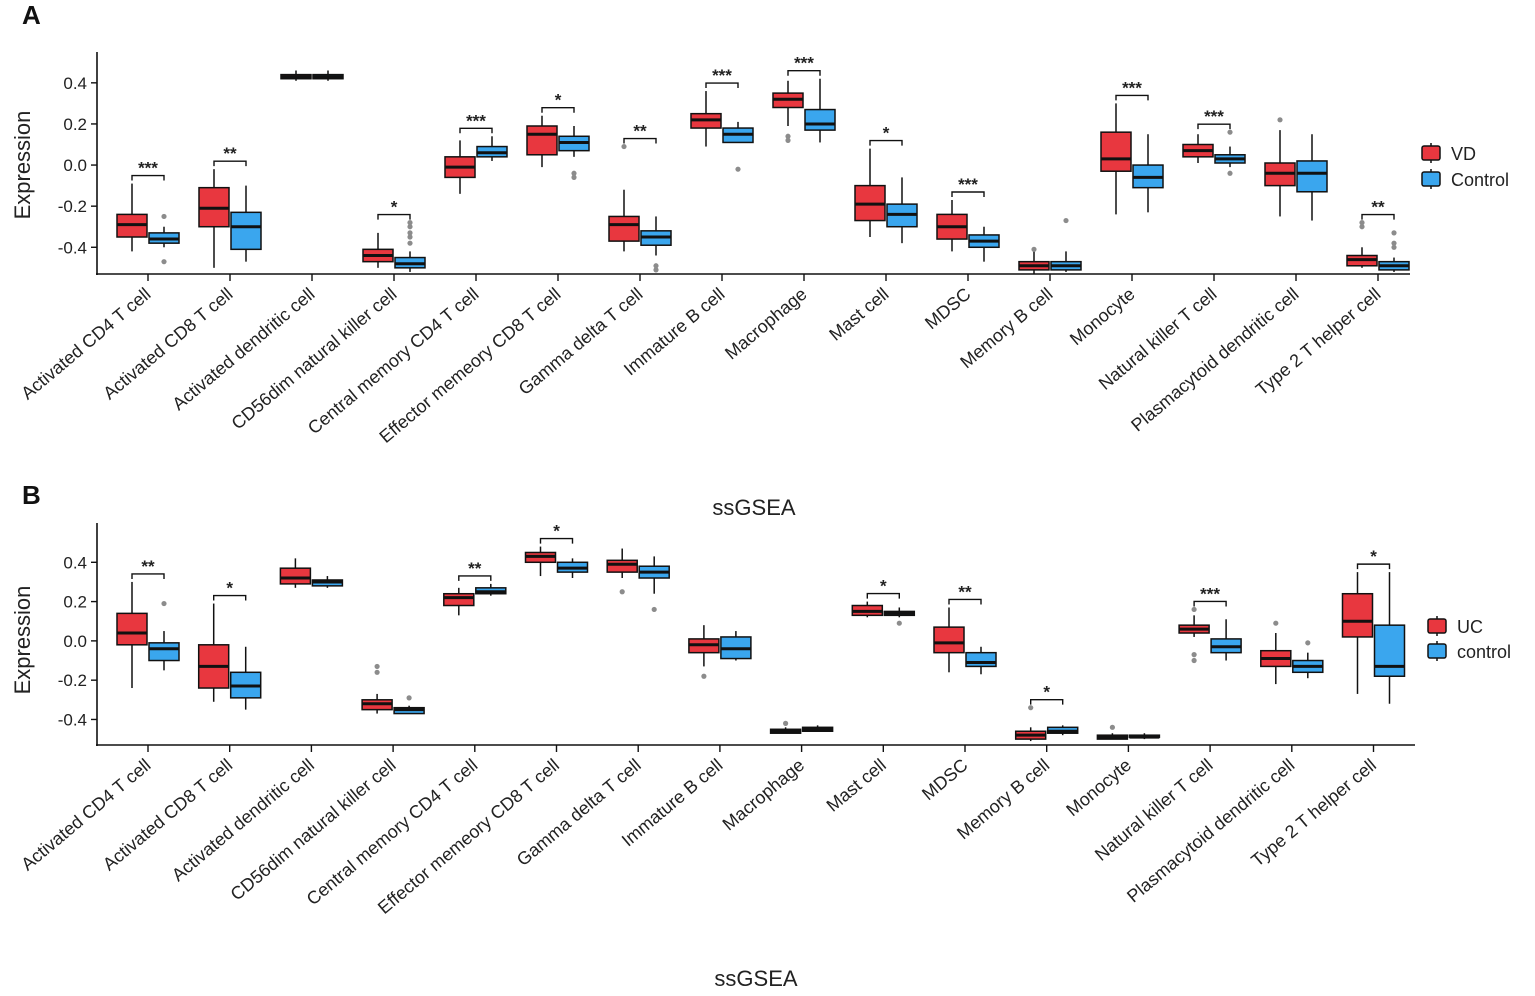  What do you see at coordinates (1437, 651) in the screenshot?
I see `legend-swatch-control-b` at bounding box center [1437, 651].